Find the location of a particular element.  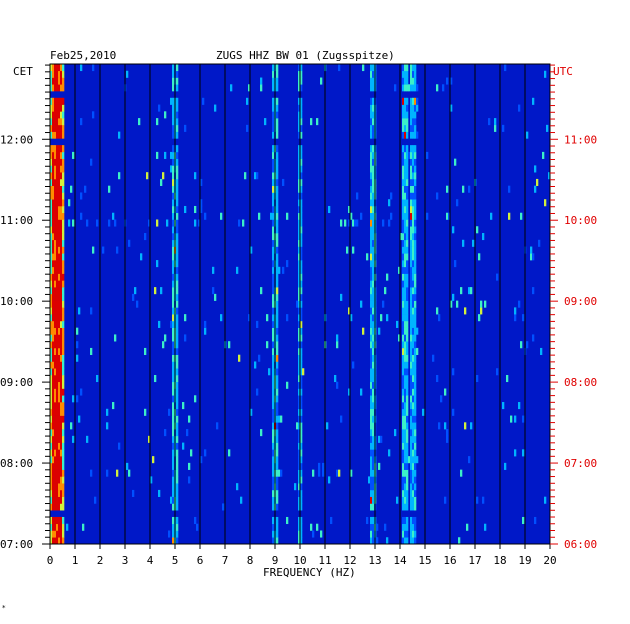

chart-date-title: Feb25,2010 is located at coordinates (83, 55).